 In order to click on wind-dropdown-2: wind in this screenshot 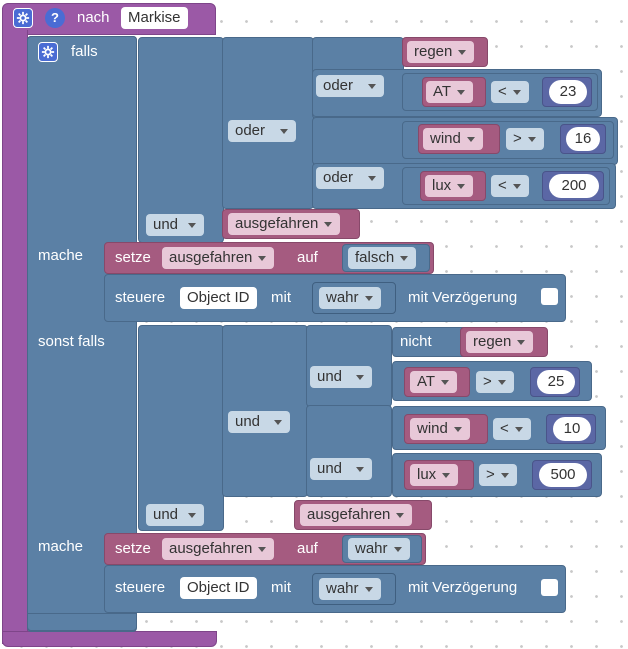, I will do `click(440, 429)`.